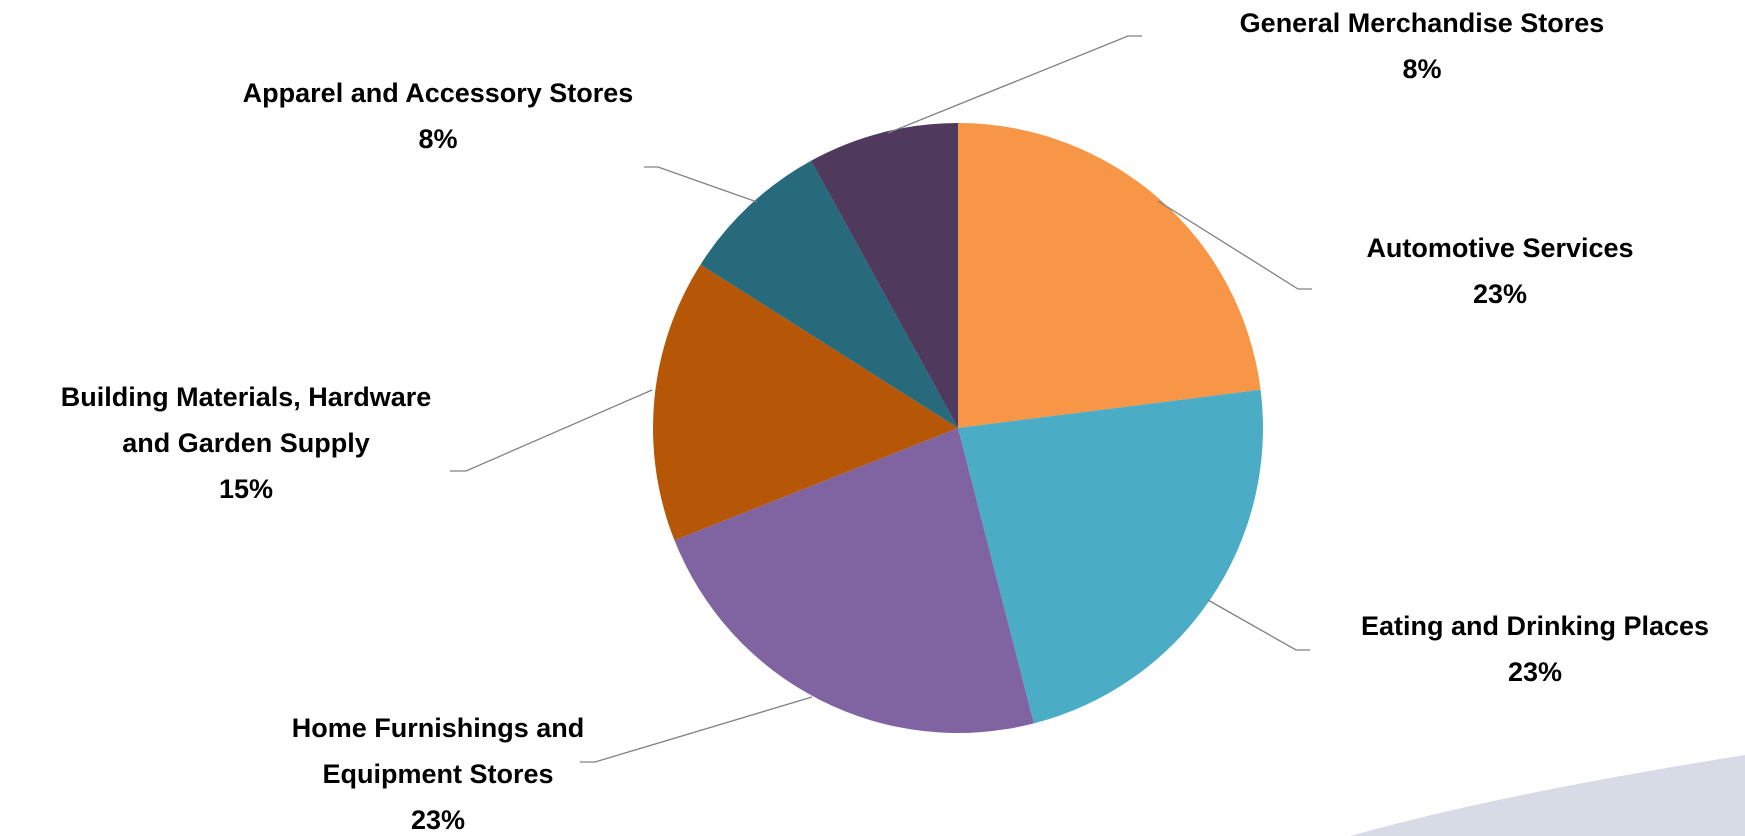 Image resolution: width=1745 pixels, height=836 pixels. Describe the element at coordinates (1499, 271) in the screenshot. I see `data-label-0: Automotive Services 23%` at that location.